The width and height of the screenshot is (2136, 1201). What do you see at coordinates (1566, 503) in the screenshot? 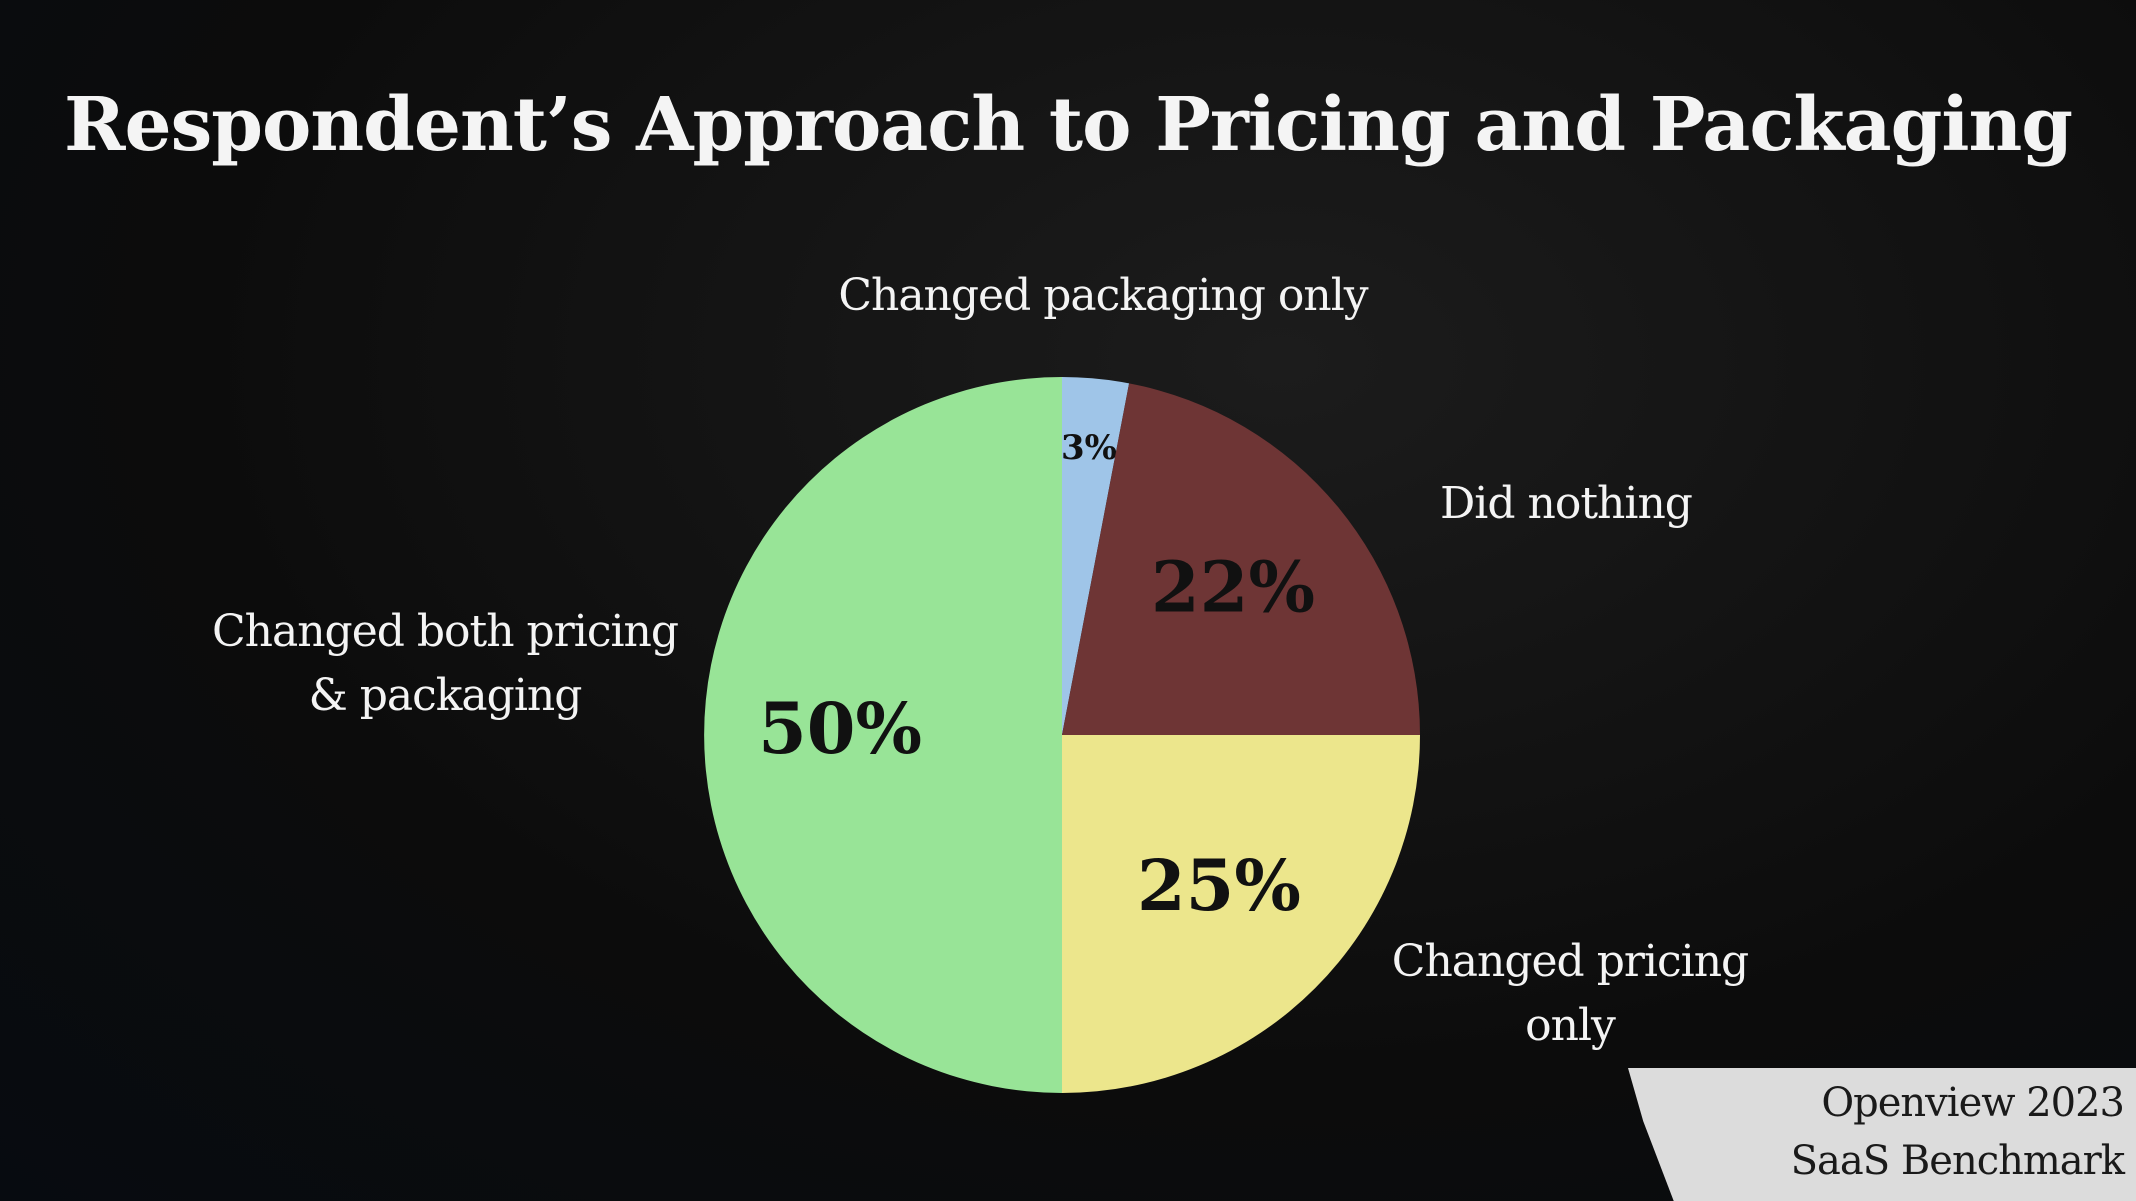
I see `slice-label: Did nothing` at bounding box center [1566, 503].